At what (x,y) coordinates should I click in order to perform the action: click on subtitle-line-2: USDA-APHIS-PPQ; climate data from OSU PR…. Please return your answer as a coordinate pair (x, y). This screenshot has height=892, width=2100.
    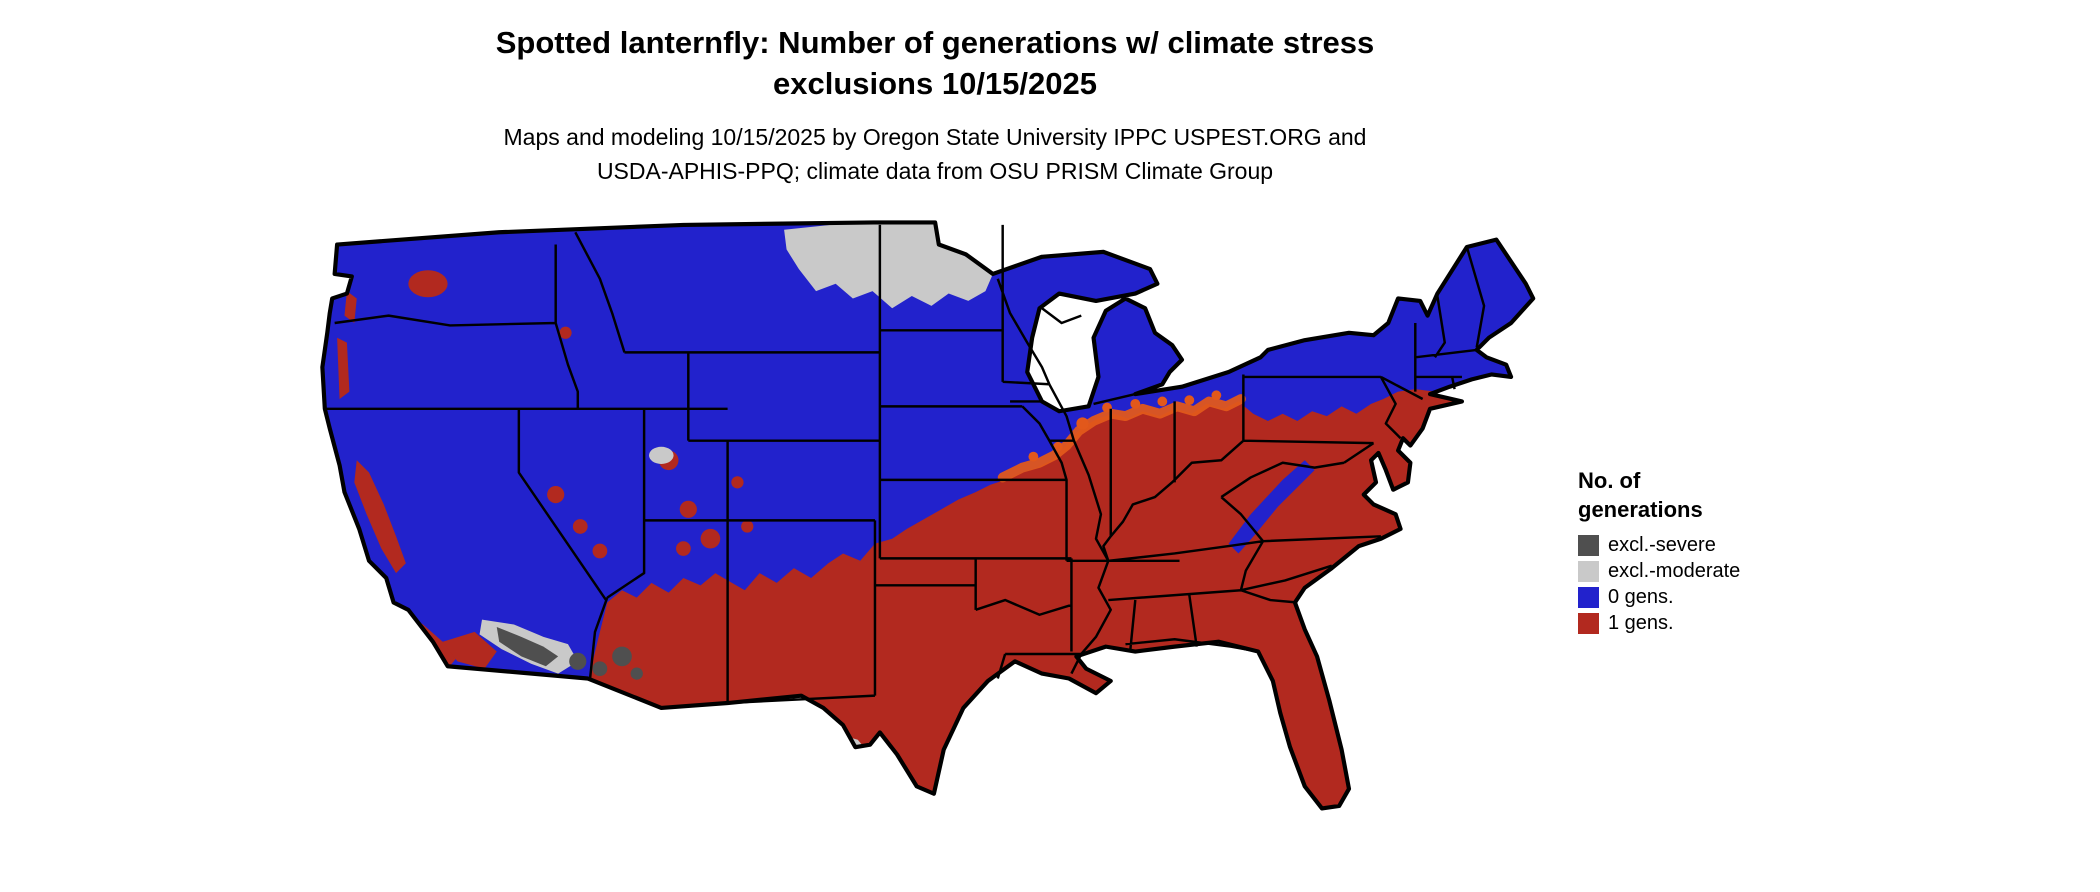
    Looking at the image, I should click on (935, 171).